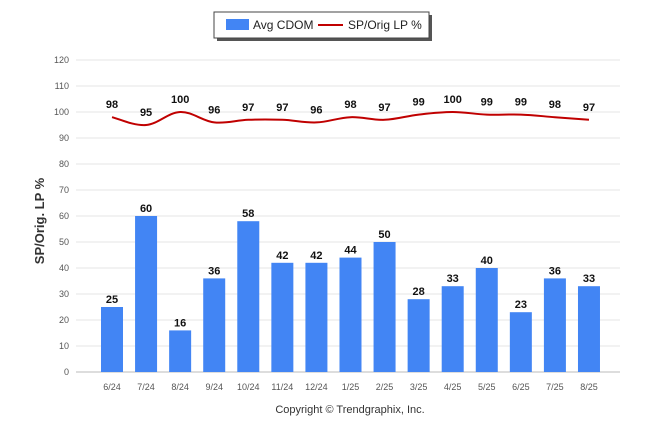  What do you see at coordinates (283, 25) in the screenshot?
I see `legend-bar-label: Avg CDOM` at bounding box center [283, 25].